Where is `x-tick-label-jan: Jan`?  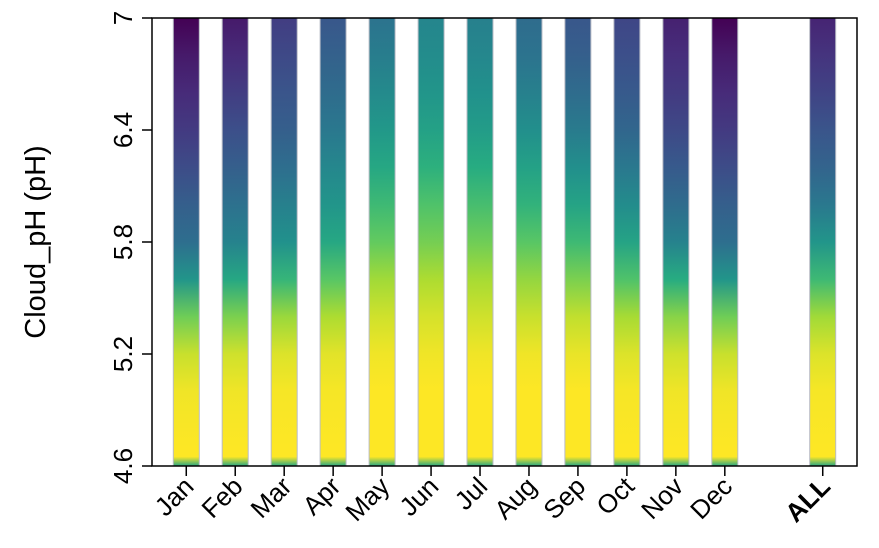
x-tick-label-jan: Jan is located at coordinates (174, 496).